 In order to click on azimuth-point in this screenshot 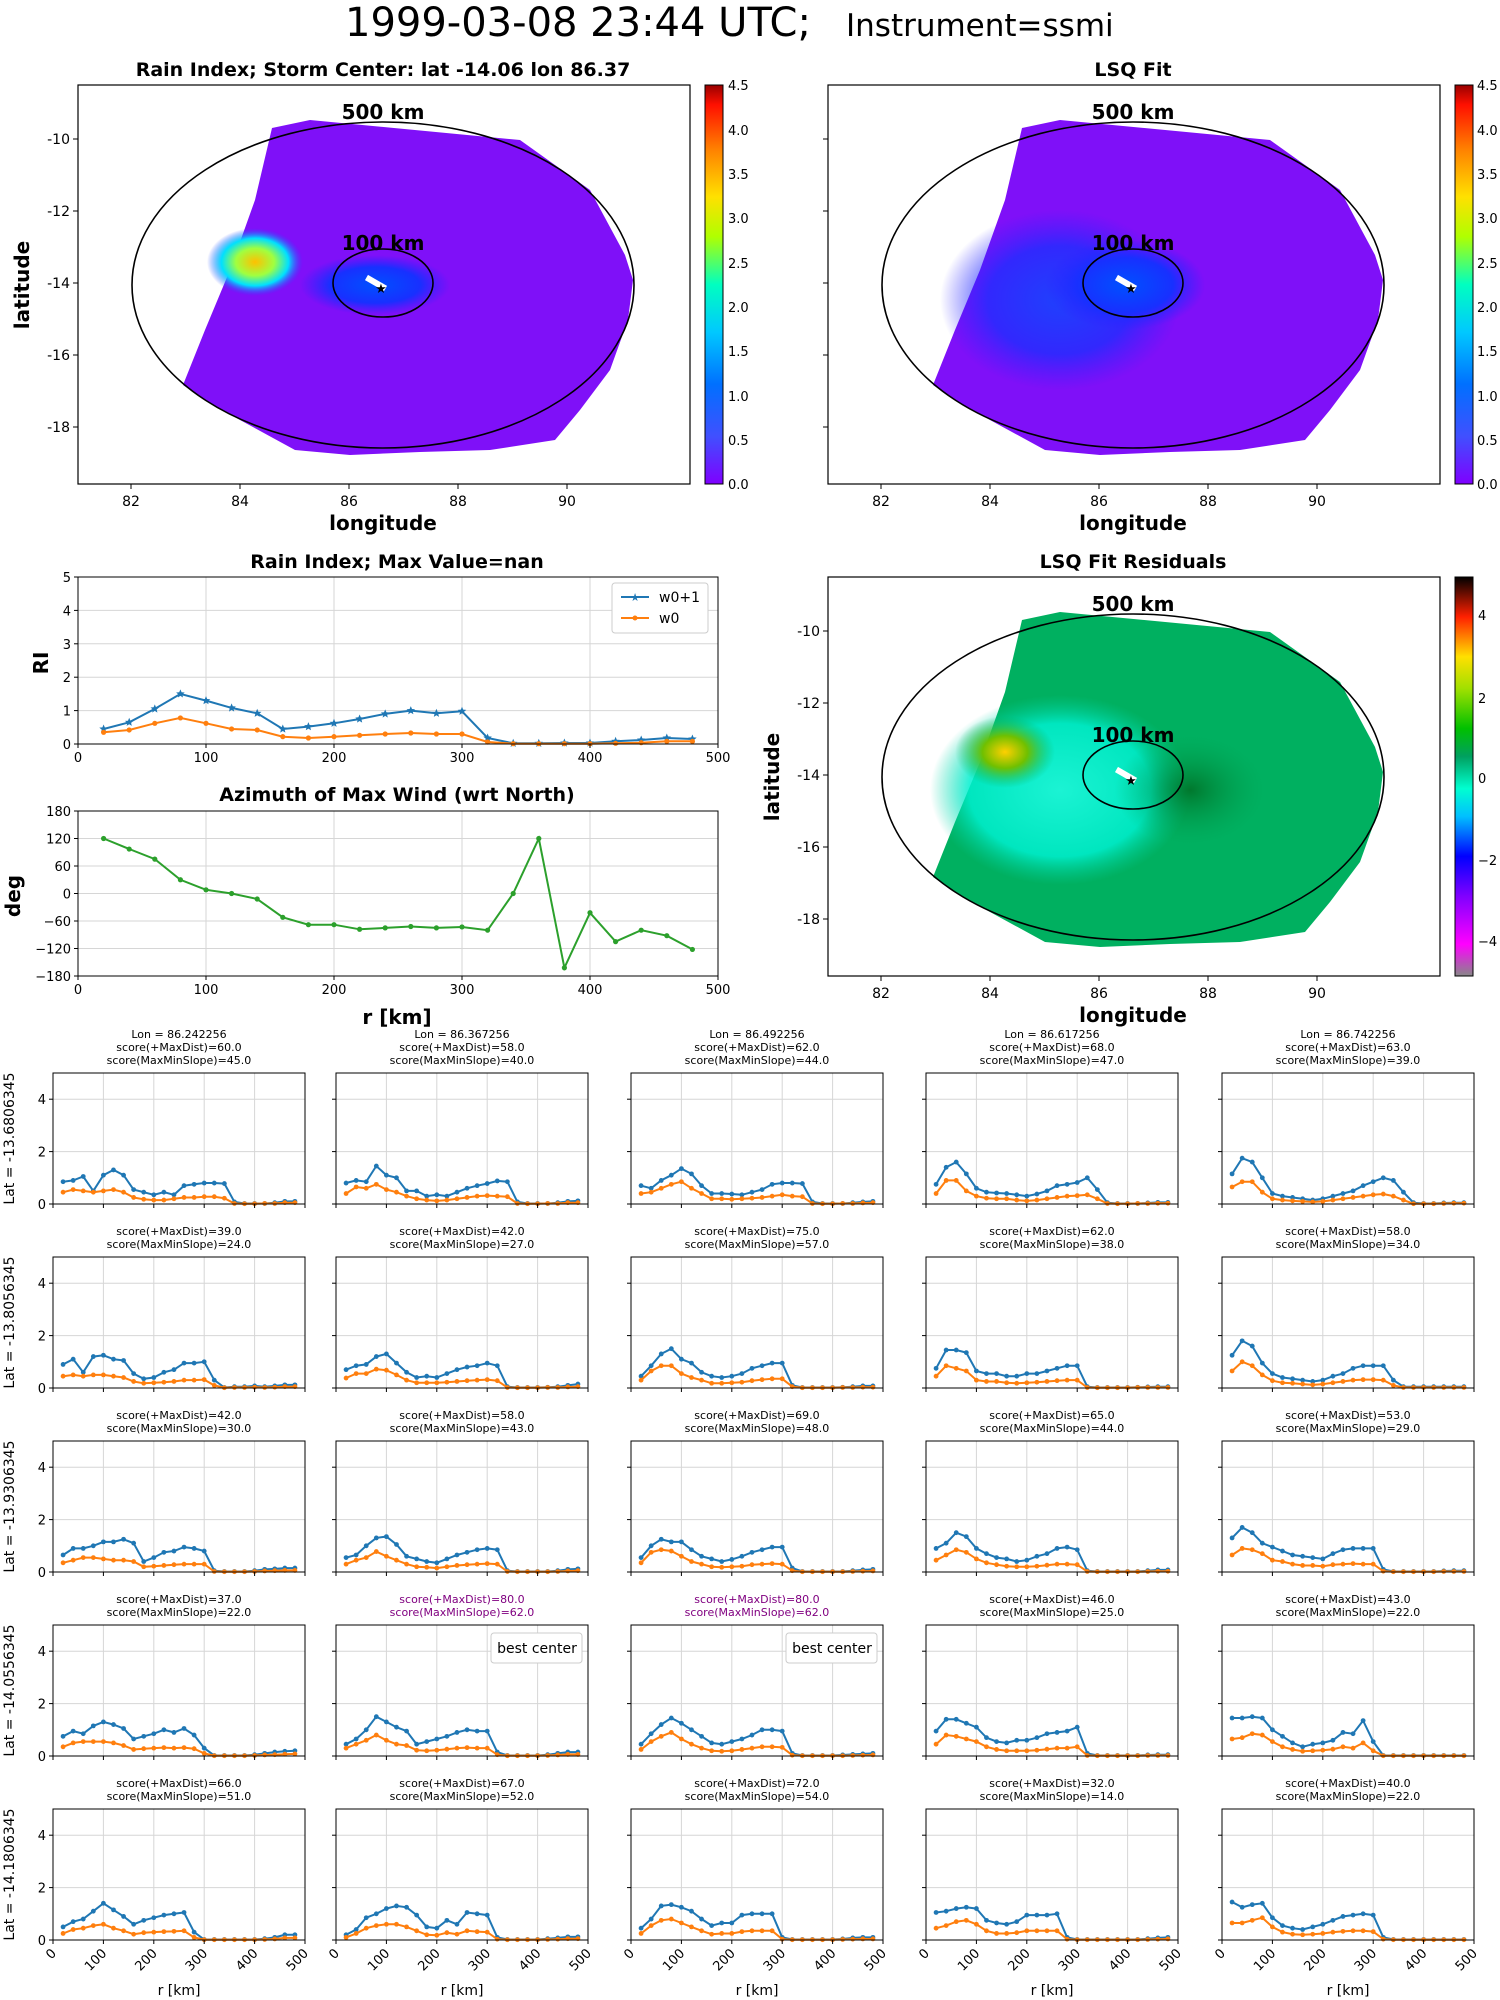, I will do `click(513, 893)`.